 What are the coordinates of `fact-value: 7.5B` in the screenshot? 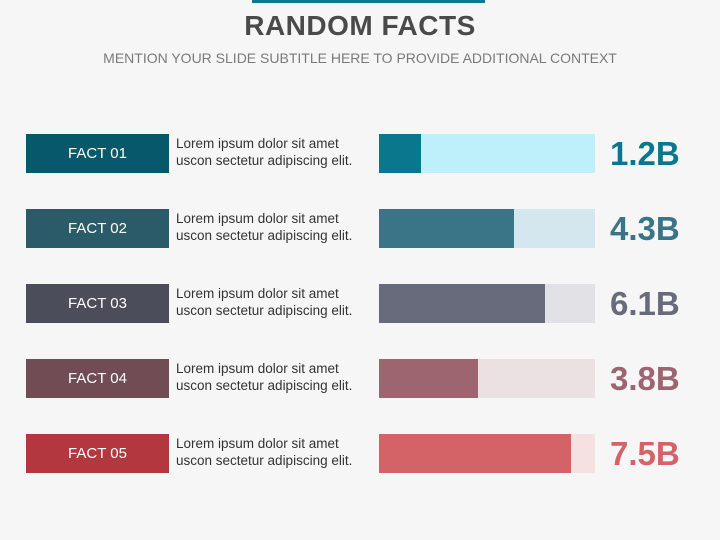 It's located at (645, 453).